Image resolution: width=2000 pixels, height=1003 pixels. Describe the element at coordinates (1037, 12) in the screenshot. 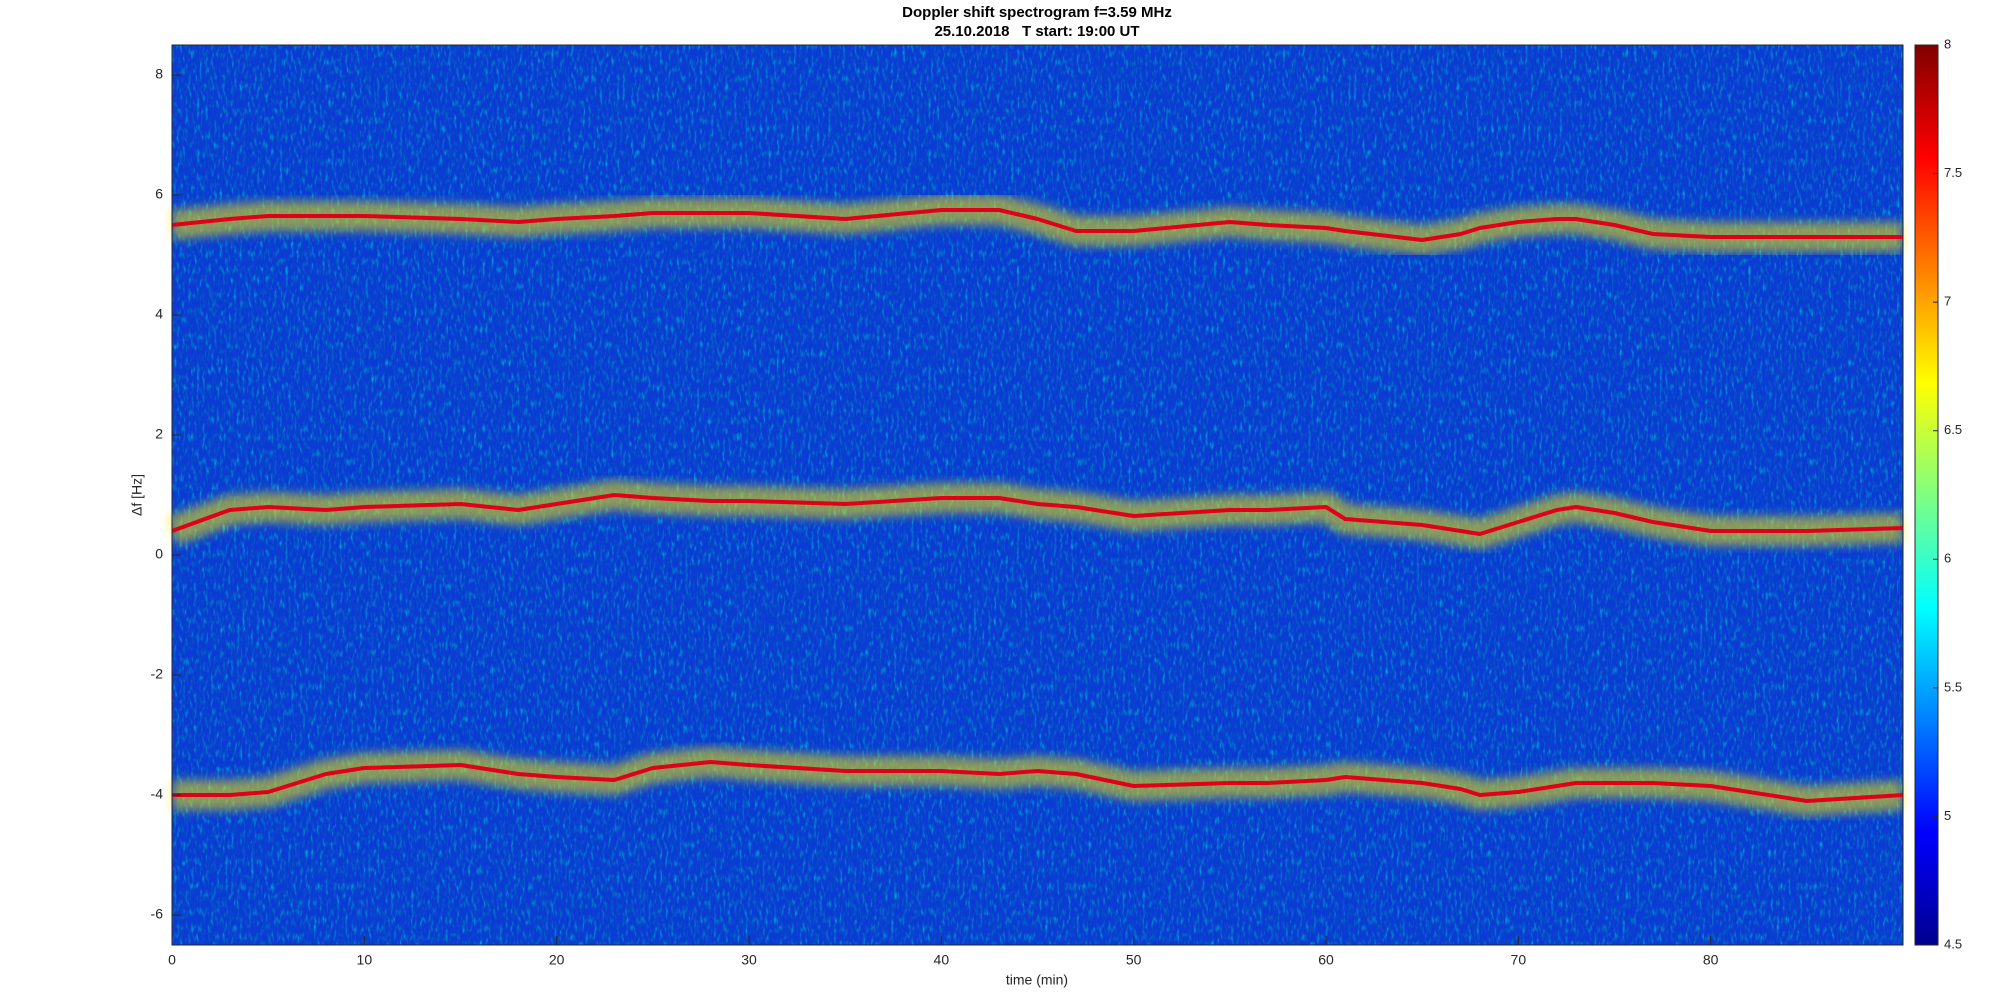

I see `chart-title: Doppler shift spectrogram f=3.59 MHz` at that location.